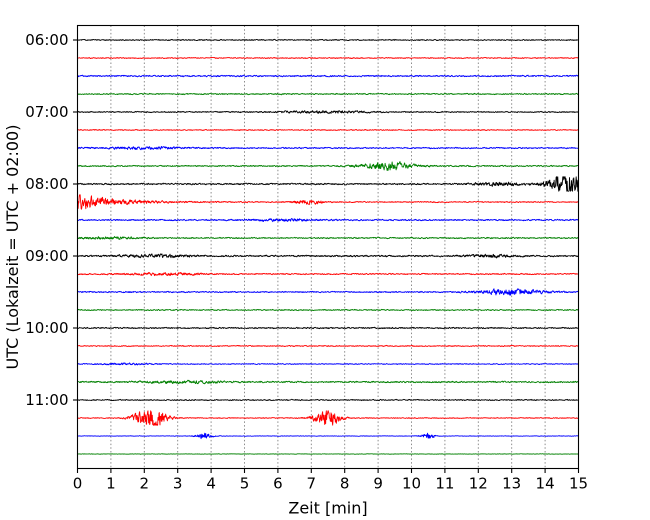 The height and width of the screenshot is (520, 650). What do you see at coordinates (46, 40) in the screenshot?
I see `y-tick-label: 06:00` at bounding box center [46, 40].